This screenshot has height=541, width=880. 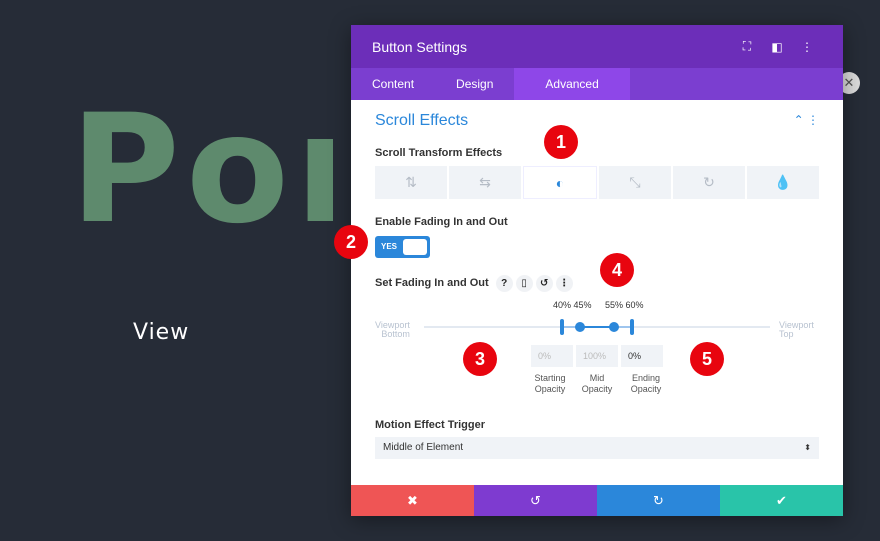 I want to click on step-badge-4: 4, so click(x=617, y=270).